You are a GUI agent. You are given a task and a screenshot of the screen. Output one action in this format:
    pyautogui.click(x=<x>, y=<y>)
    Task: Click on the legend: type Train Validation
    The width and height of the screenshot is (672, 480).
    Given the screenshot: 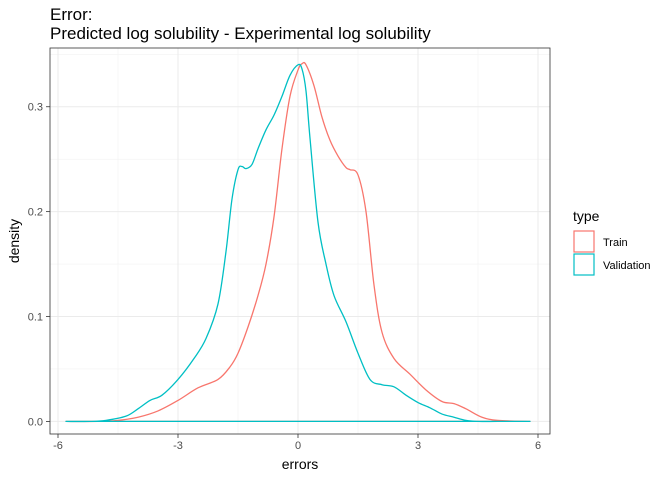 What is the action you would take?
    pyautogui.click(x=612, y=242)
    